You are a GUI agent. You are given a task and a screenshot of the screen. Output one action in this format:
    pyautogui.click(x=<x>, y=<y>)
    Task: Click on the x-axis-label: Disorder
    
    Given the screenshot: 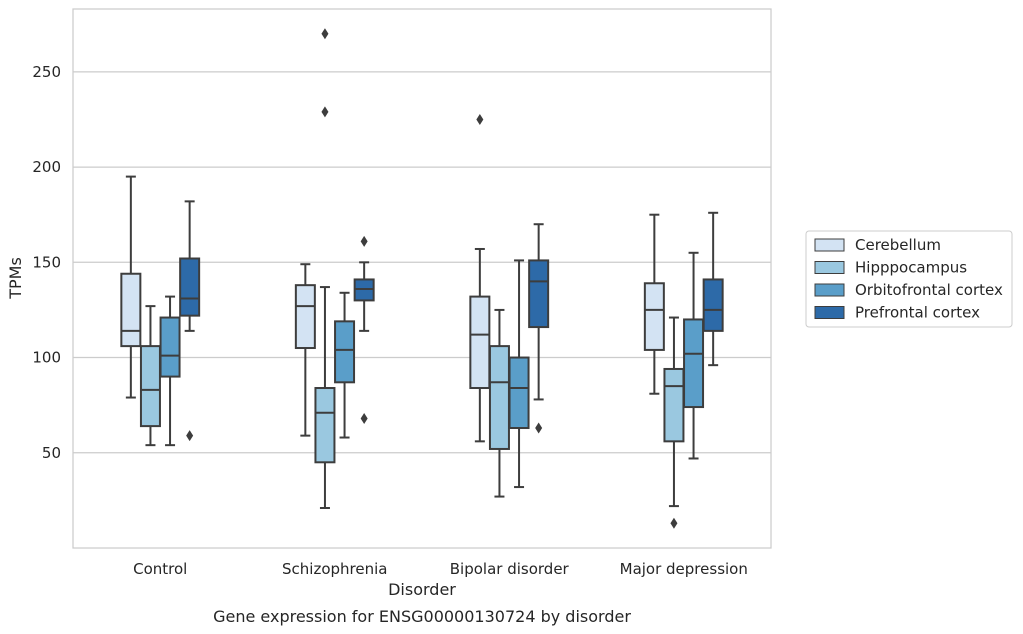 What is the action you would take?
    pyautogui.click(x=422, y=589)
    